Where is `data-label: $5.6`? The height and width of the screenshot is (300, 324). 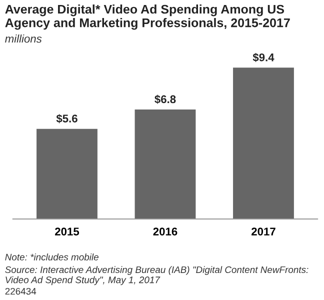
data-label: $5.6 is located at coordinates (67, 119).